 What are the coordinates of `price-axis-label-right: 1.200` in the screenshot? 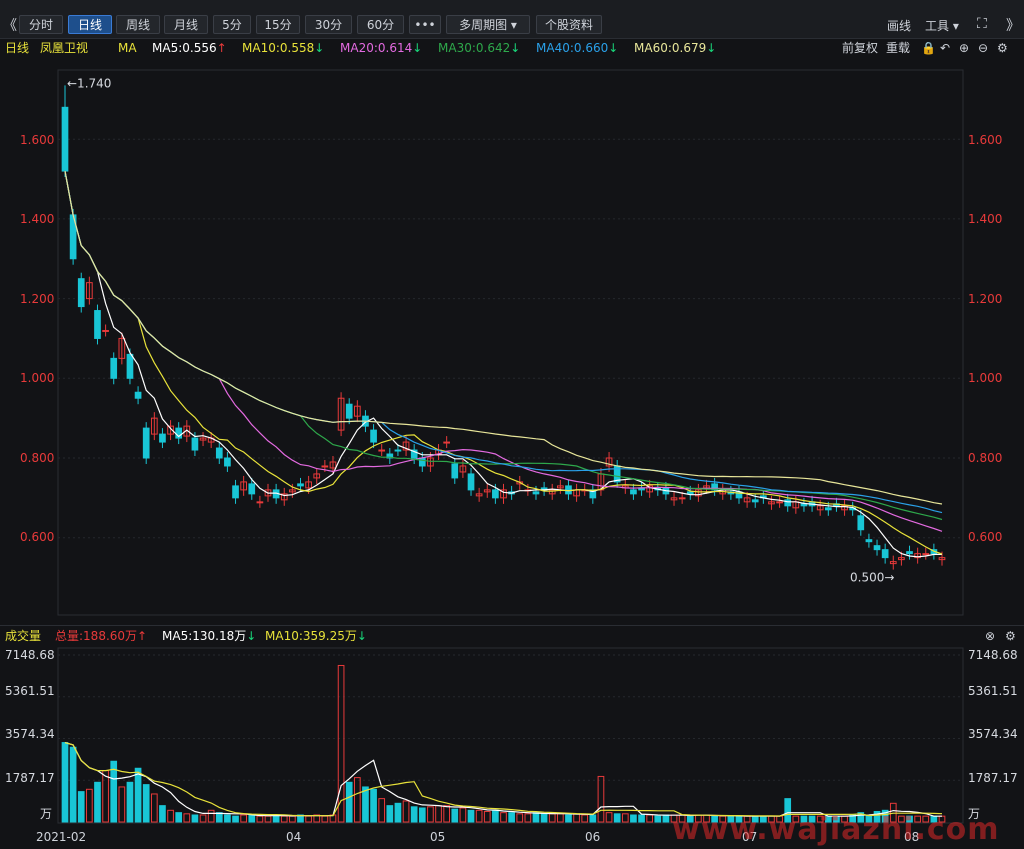 It's located at (985, 299).